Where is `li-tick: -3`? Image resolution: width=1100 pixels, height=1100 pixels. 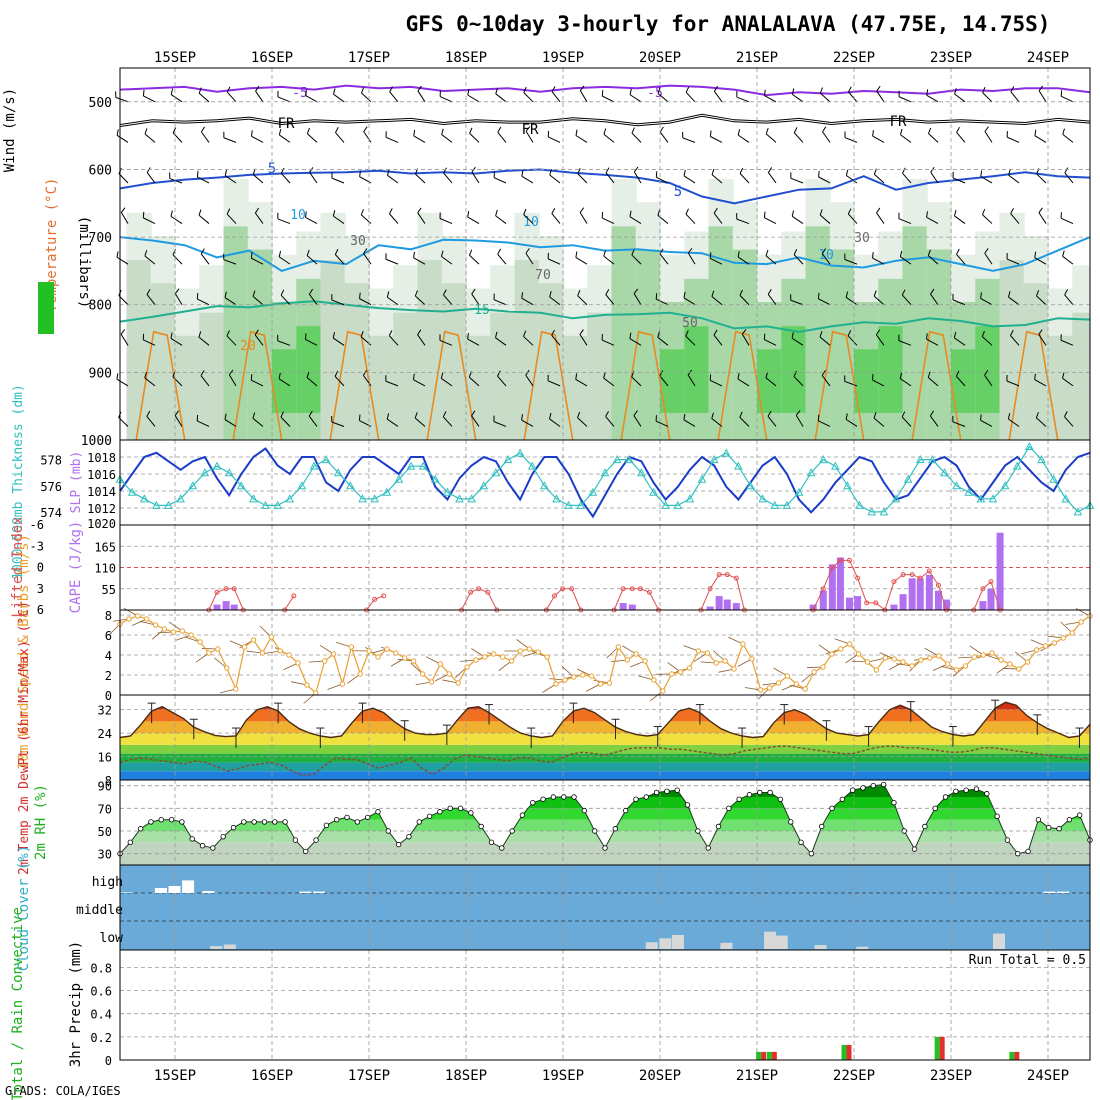 li-tick: -3 is located at coordinates (37, 546).